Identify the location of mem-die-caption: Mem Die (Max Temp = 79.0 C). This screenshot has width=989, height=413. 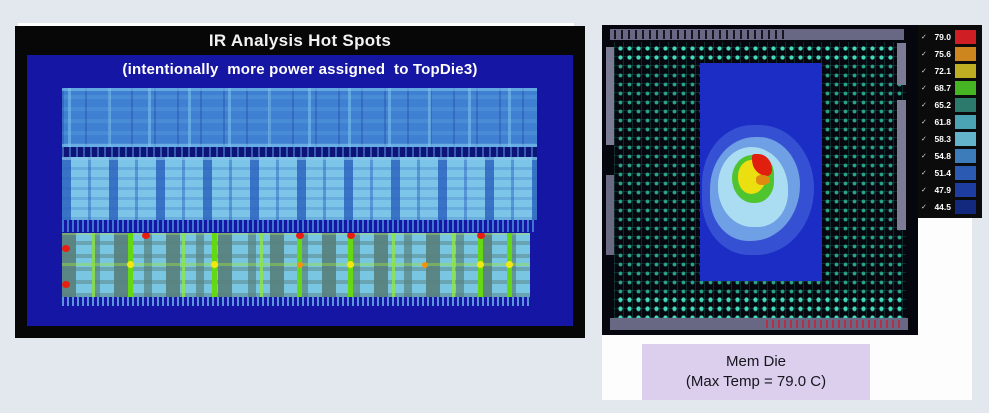
(756, 372).